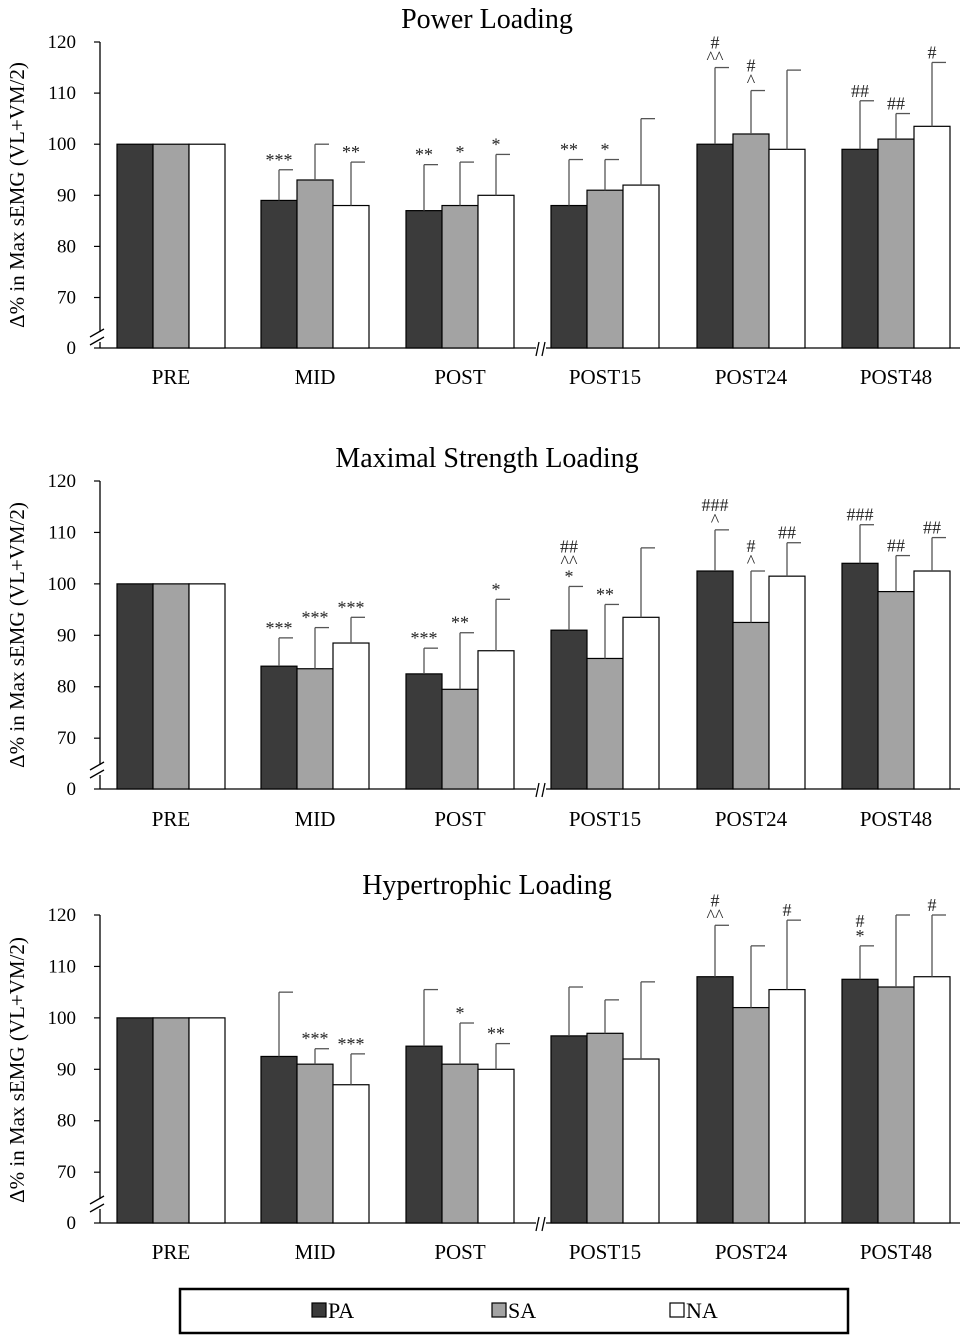 This screenshot has height=1339, width=974. Describe the element at coordinates (487, 19) in the screenshot. I see `chart-title: Power Loading` at that location.